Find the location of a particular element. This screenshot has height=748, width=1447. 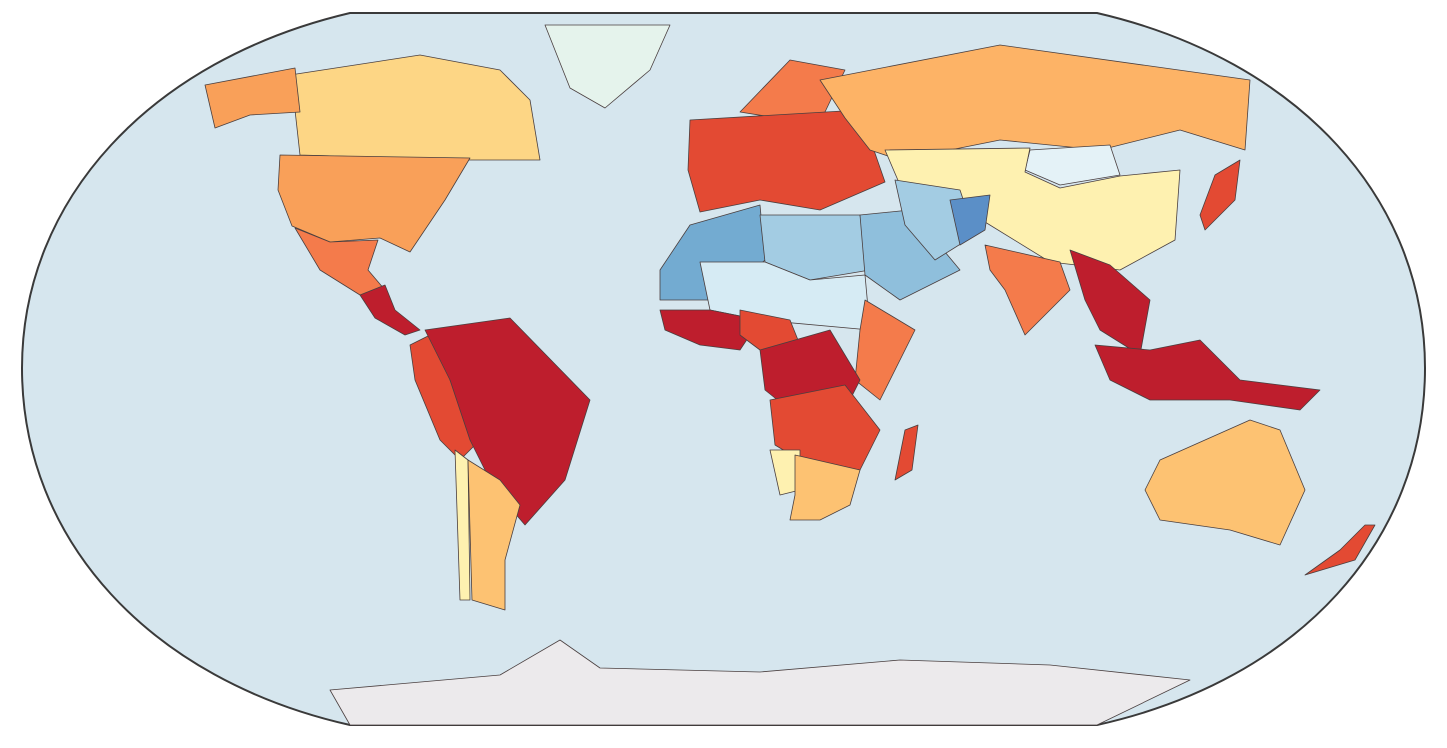

southern-cone is located at coordinates (494, 535).